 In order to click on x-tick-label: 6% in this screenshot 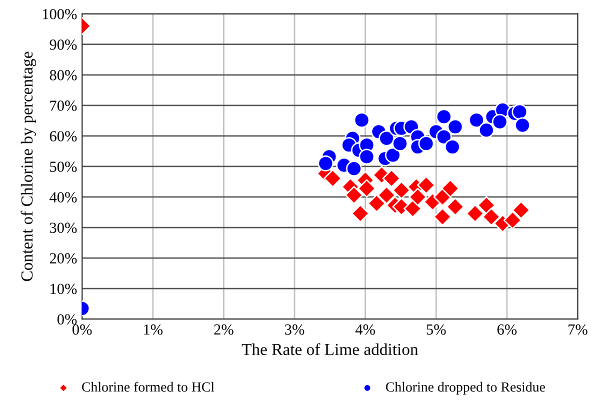, I will do `click(507, 329)`.